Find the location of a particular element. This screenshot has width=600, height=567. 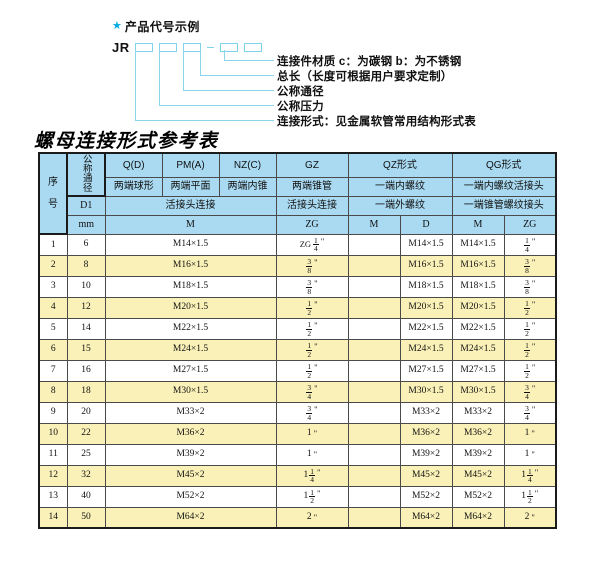

header-code-qd: Q(D) is located at coordinates (133, 165).